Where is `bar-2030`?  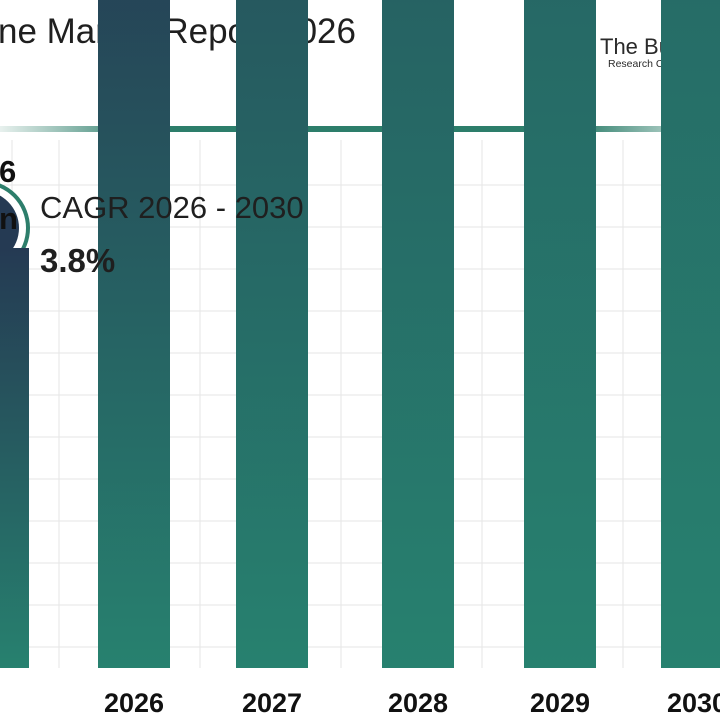 bar-2030 is located at coordinates (690, 334).